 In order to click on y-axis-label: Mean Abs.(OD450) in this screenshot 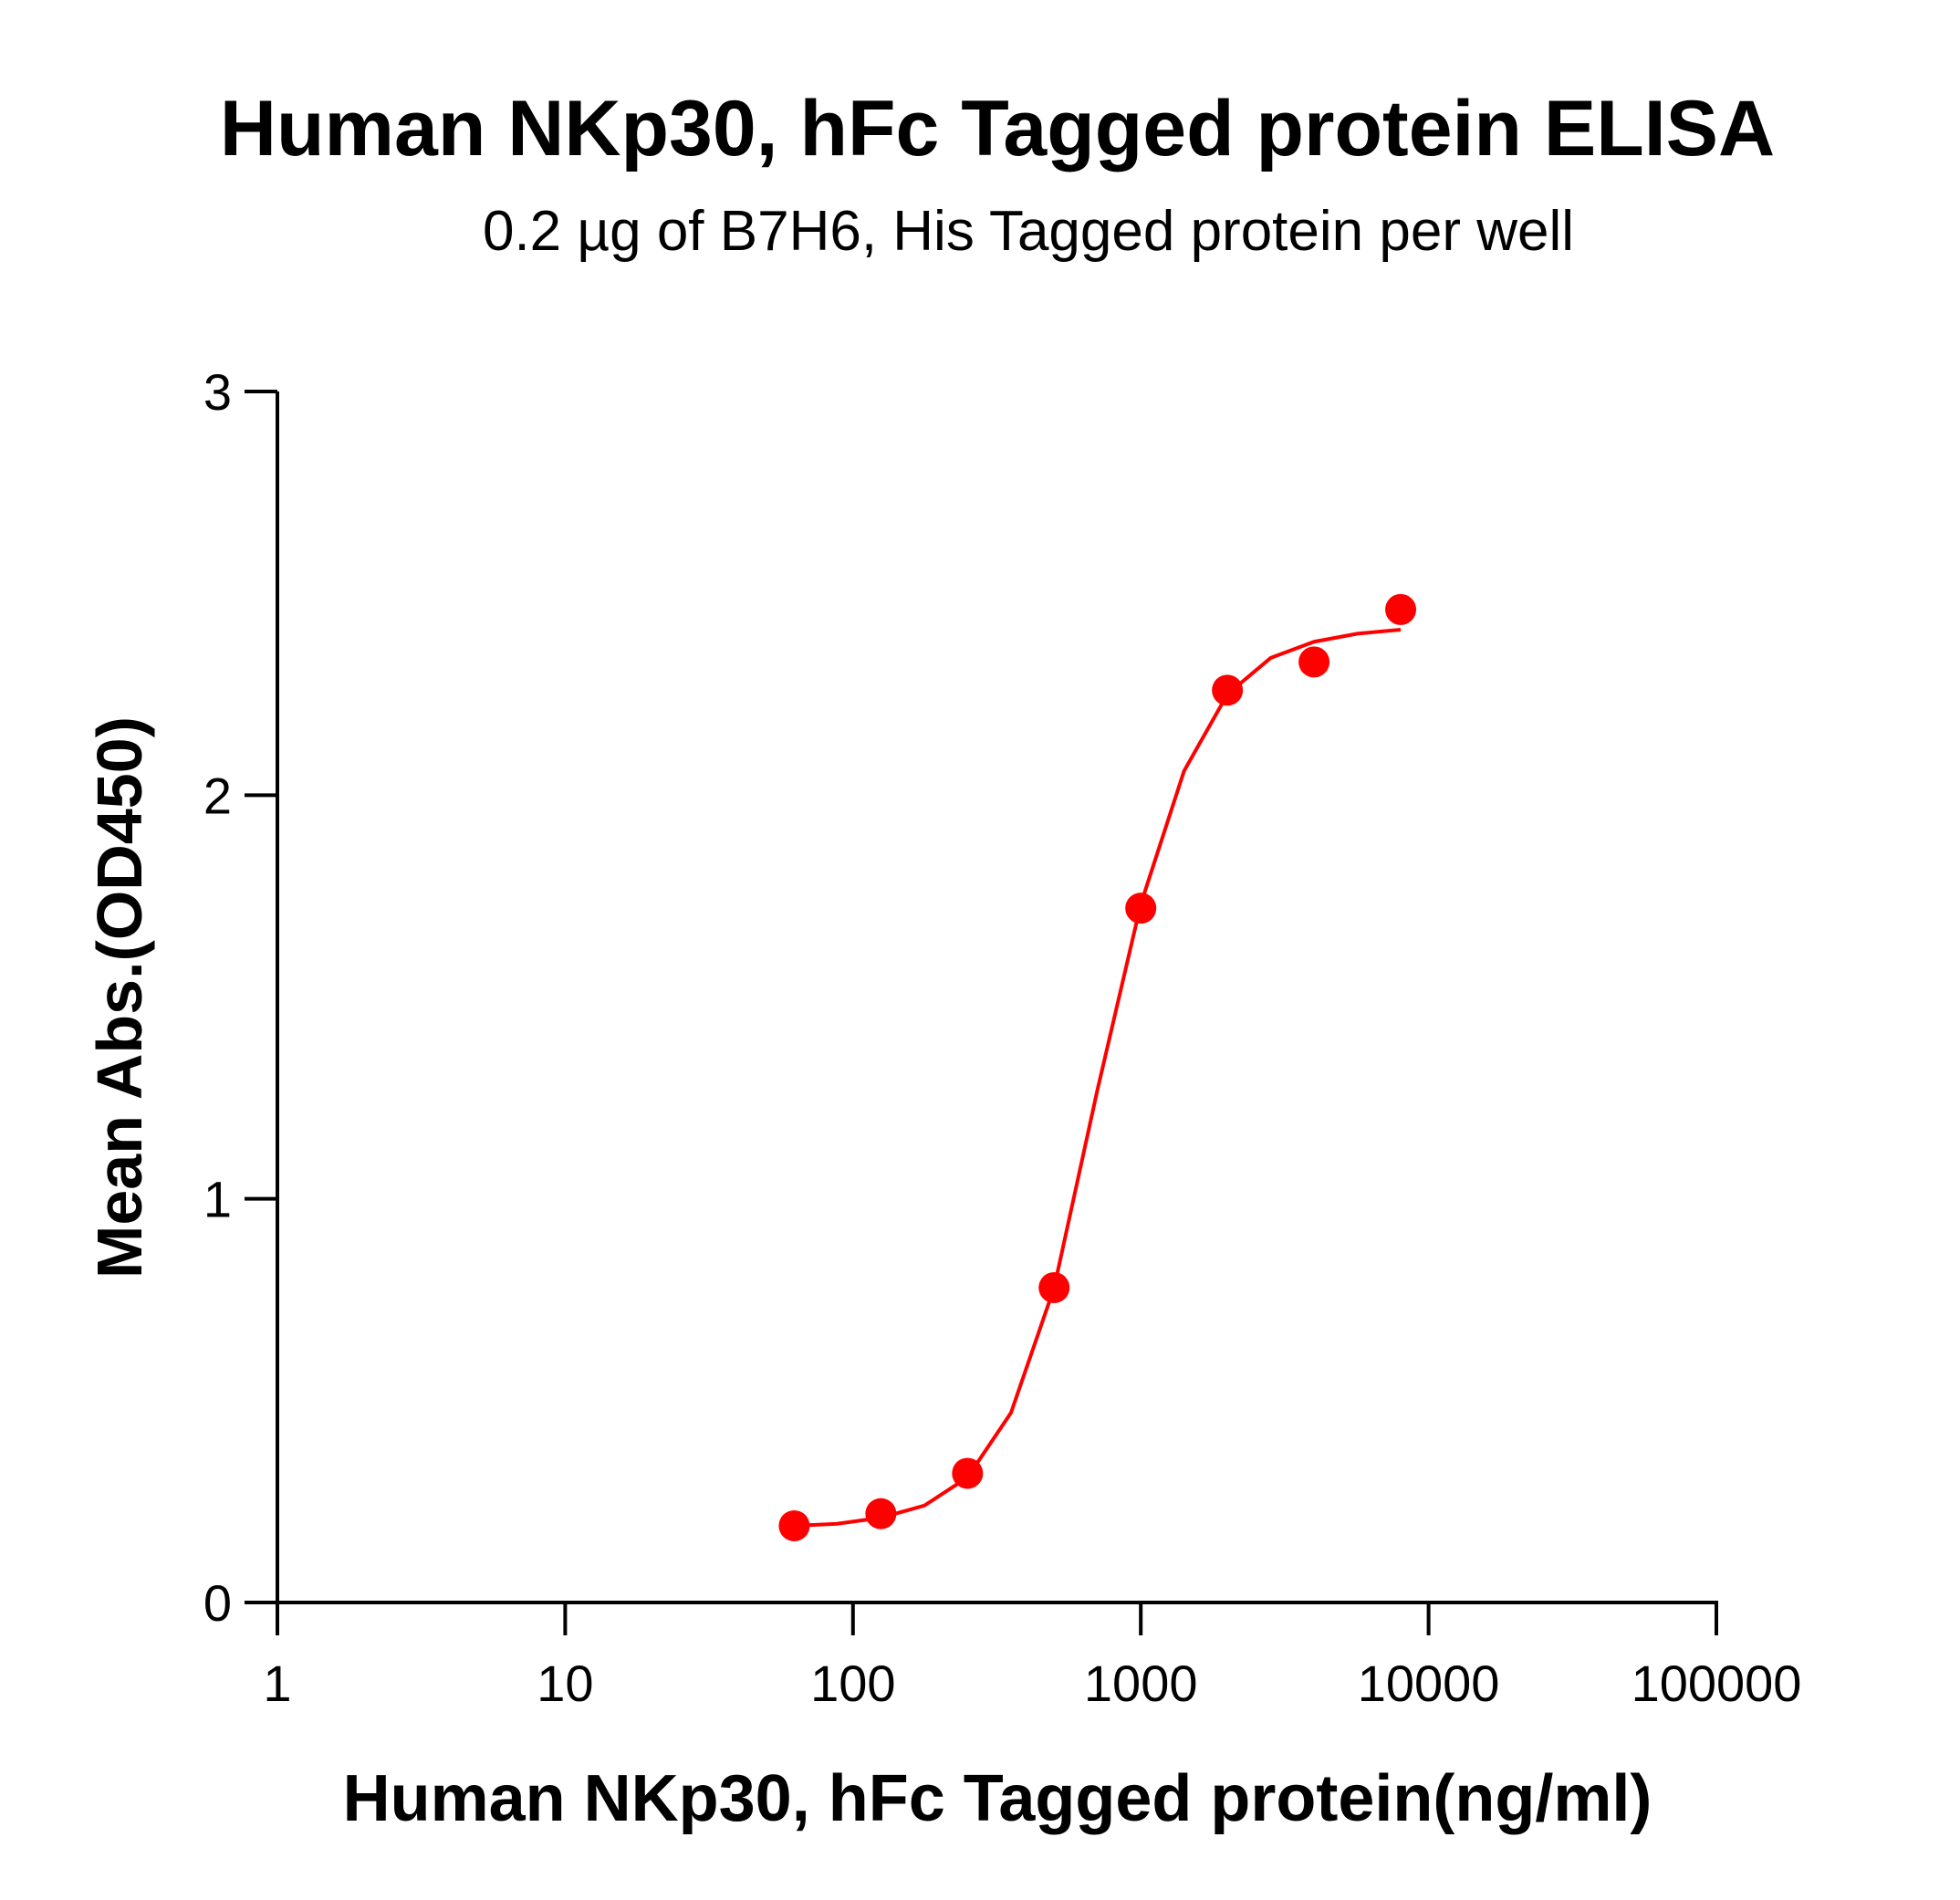, I will do `click(119, 997)`.